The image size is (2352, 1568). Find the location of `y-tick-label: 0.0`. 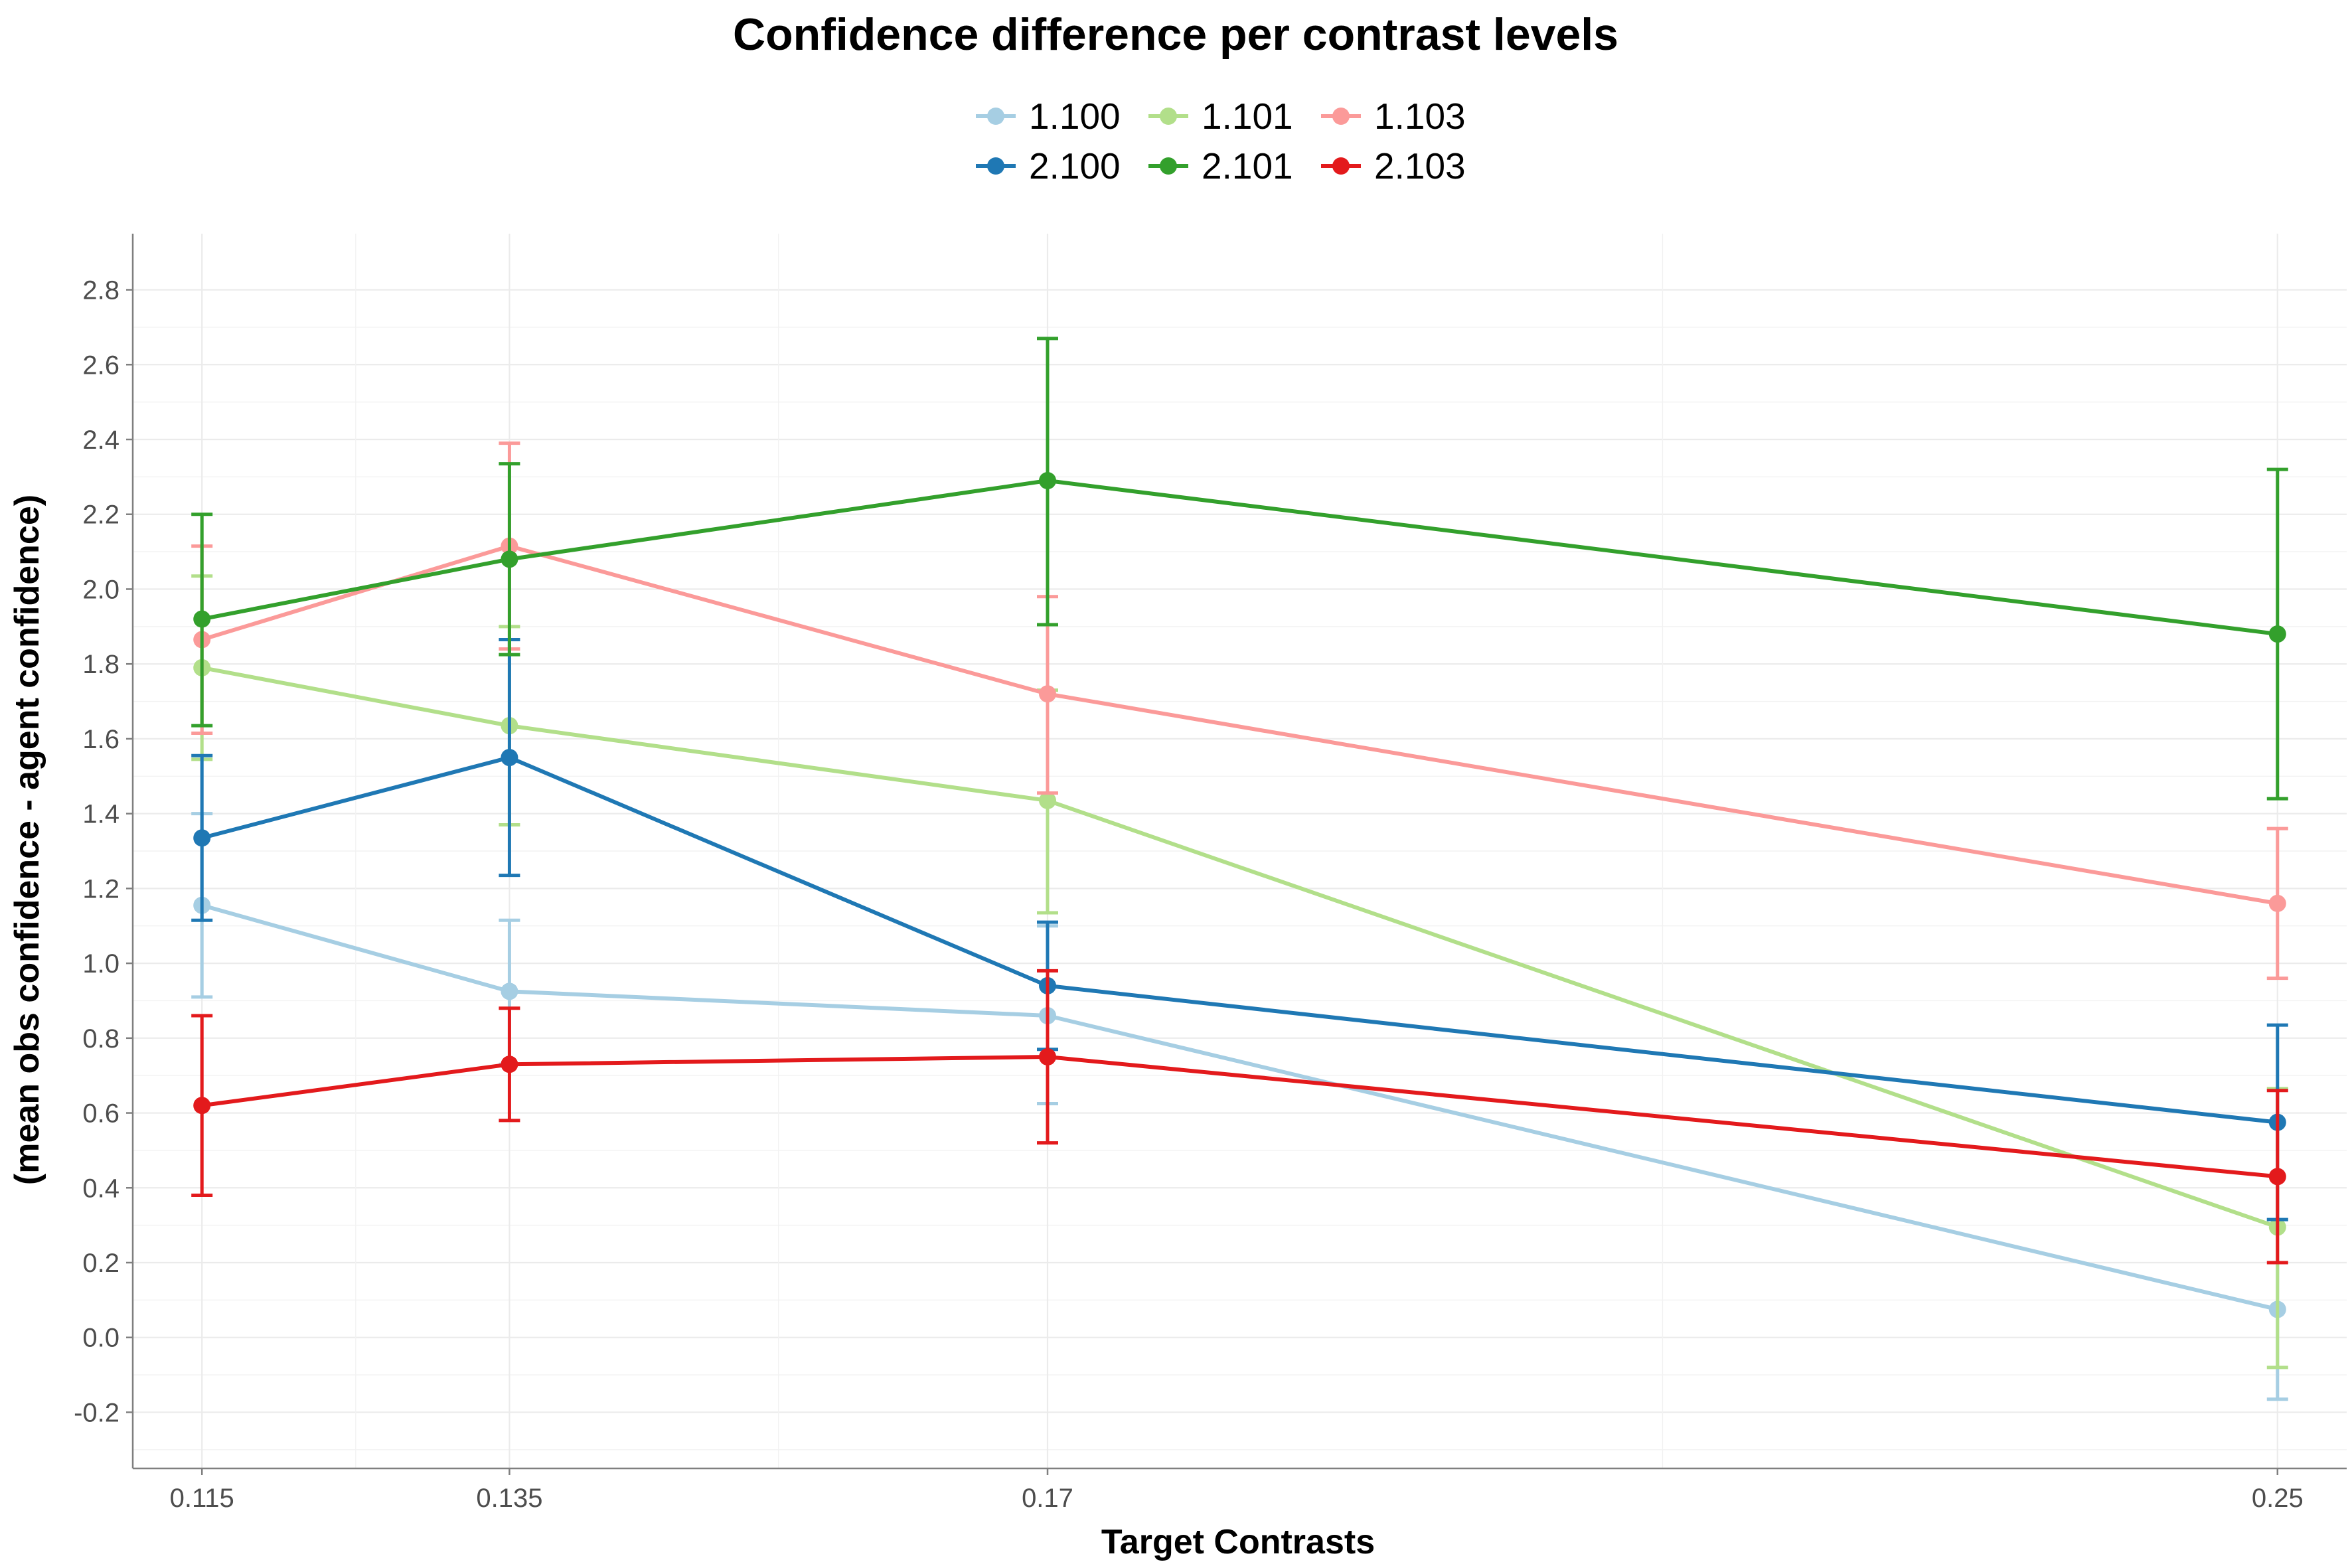

y-tick-label: 0.0 is located at coordinates (100, 1338).